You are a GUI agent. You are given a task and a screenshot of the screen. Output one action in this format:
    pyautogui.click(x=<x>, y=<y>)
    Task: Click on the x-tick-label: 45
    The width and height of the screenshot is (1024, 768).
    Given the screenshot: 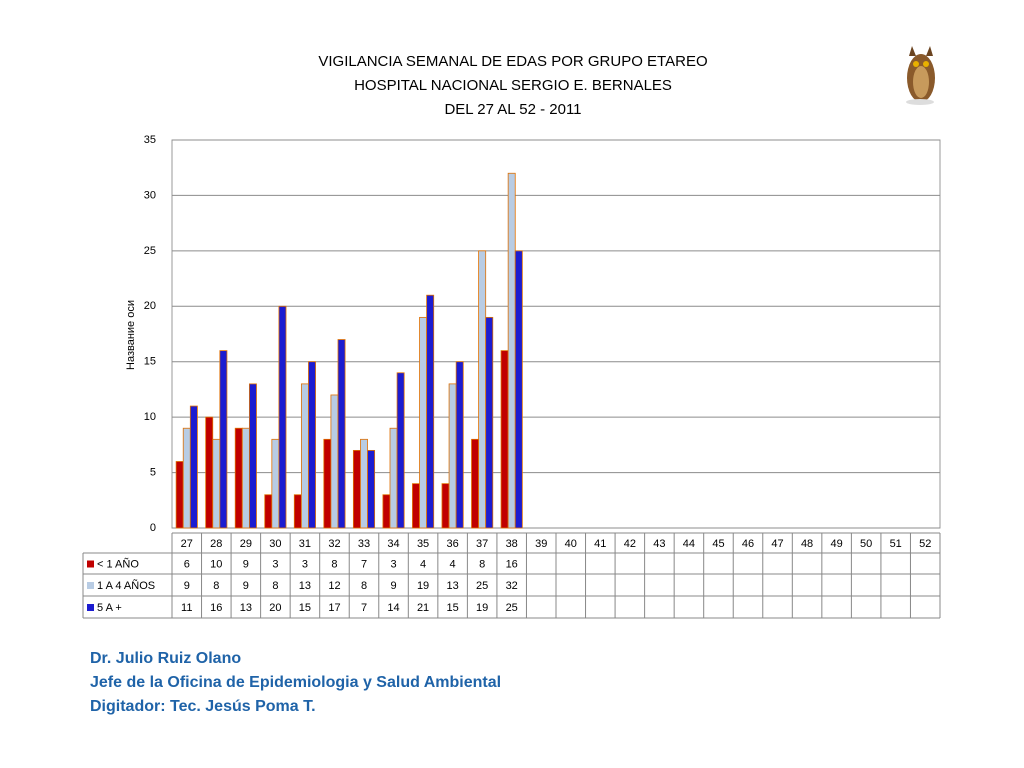 What is the action you would take?
    pyautogui.click(x=718, y=544)
    